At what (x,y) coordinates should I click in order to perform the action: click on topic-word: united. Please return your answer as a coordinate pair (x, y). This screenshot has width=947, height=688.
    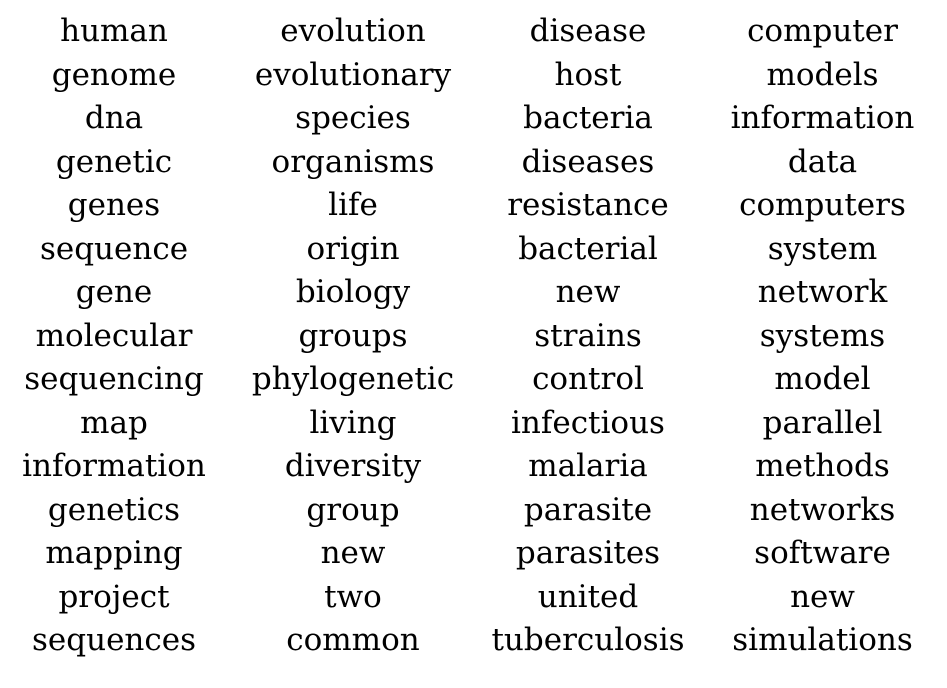
    Looking at the image, I should click on (588, 596).